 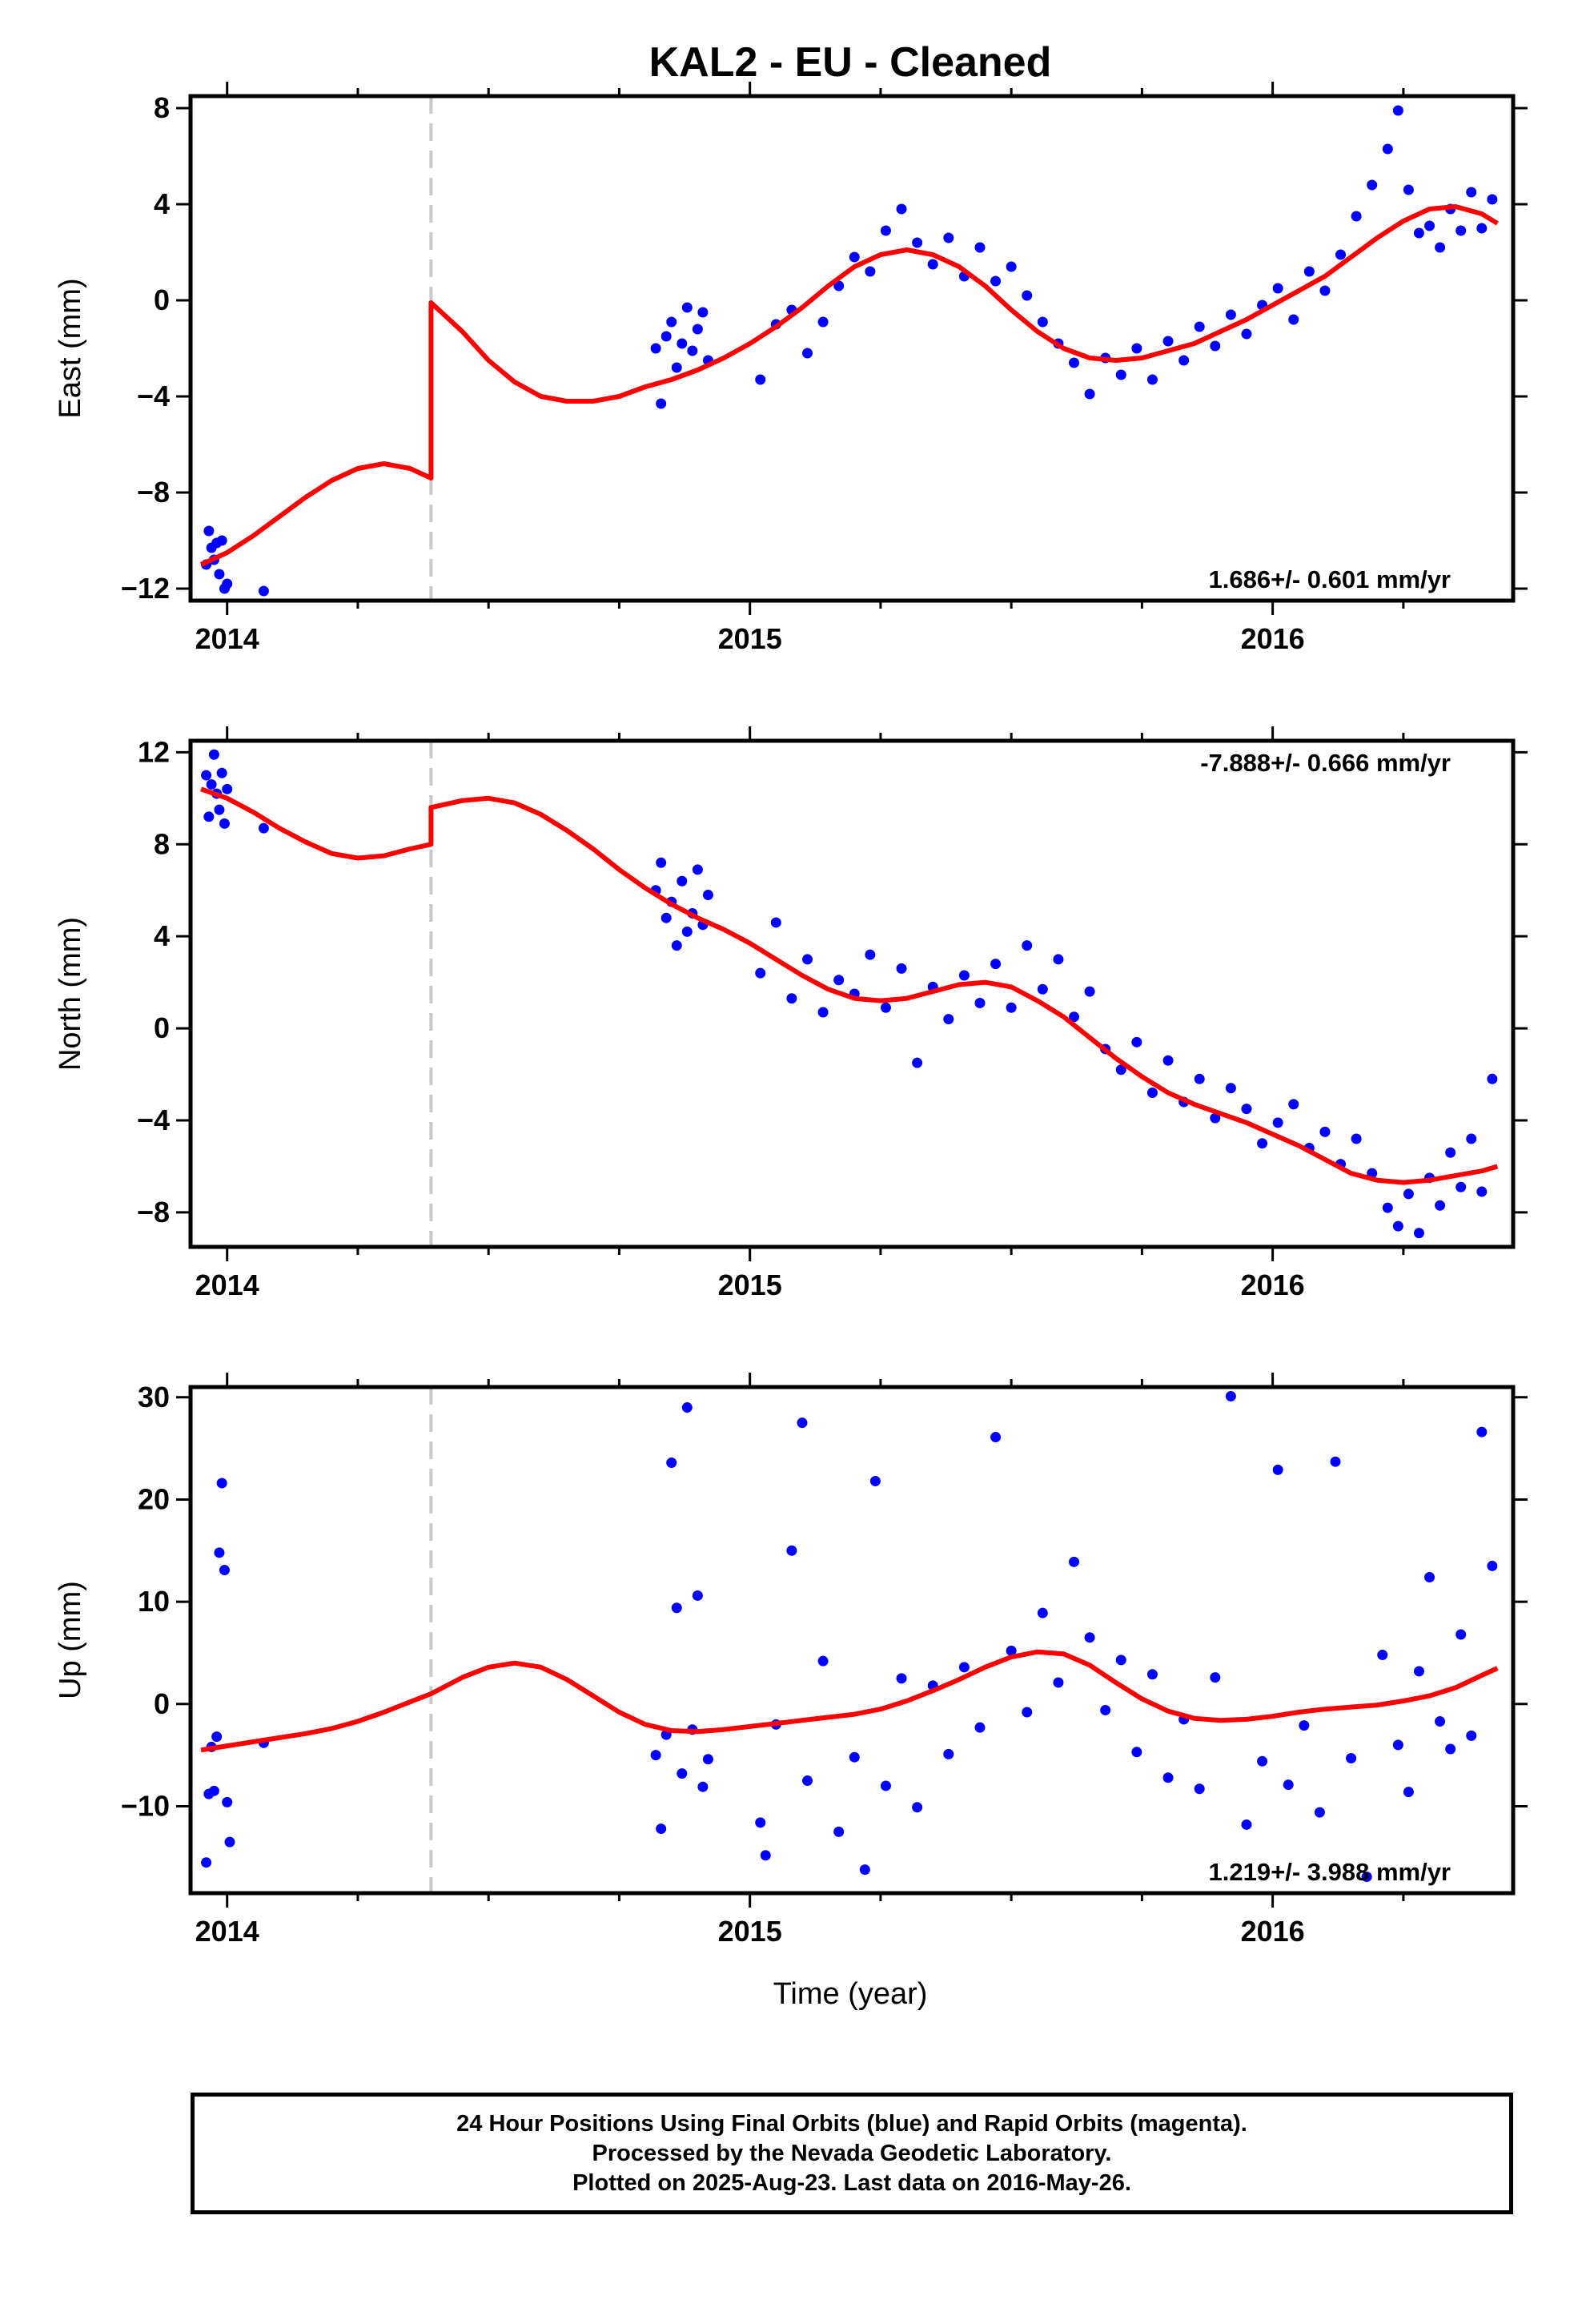 I want to click on x-axis-label: Time (year), so click(x=850, y=1994).